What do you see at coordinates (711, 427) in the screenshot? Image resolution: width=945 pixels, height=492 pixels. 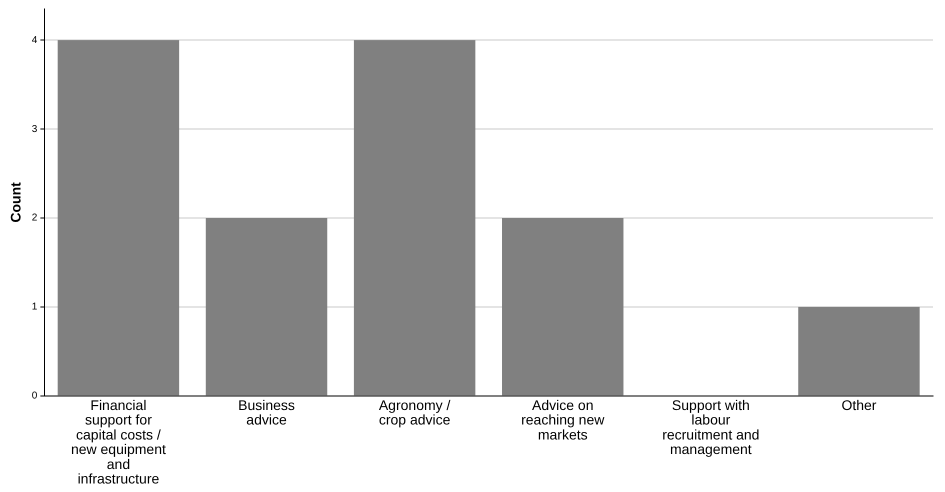 I see `x-tick-label: Support with labour recruitment and management` at bounding box center [711, 427].